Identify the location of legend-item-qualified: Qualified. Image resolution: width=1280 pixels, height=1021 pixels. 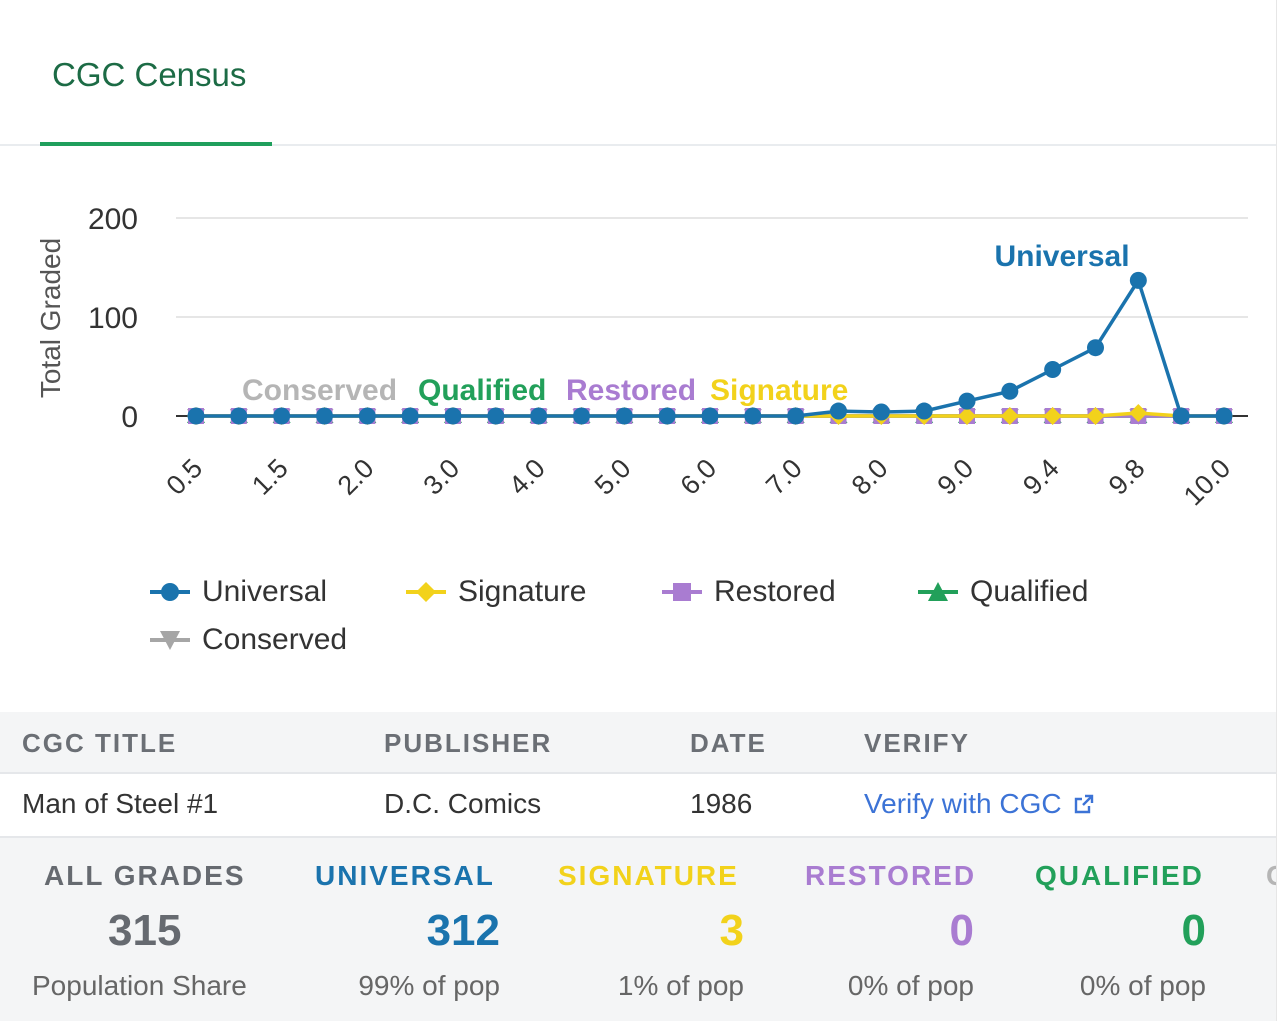
(1002, 592).